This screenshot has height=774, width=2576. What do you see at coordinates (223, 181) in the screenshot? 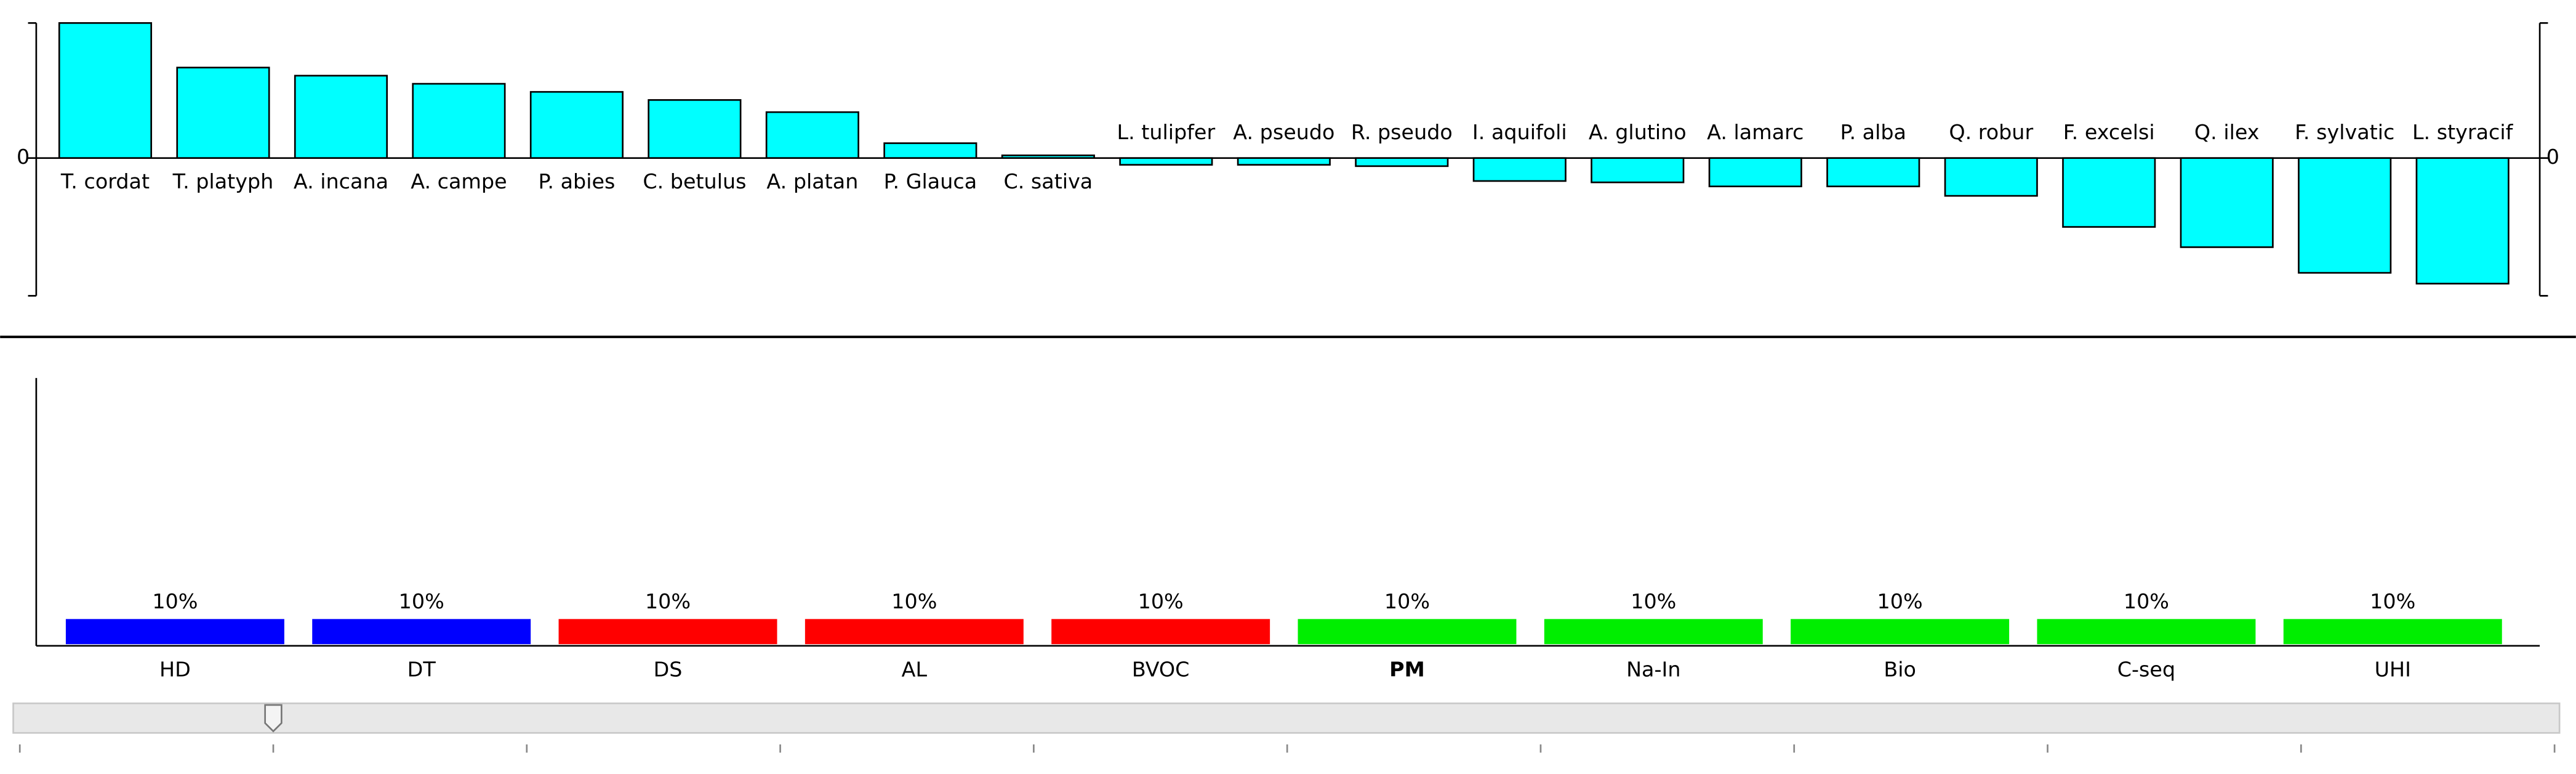
I see `category-label: T. platyph` at bounding box center [223, 181].